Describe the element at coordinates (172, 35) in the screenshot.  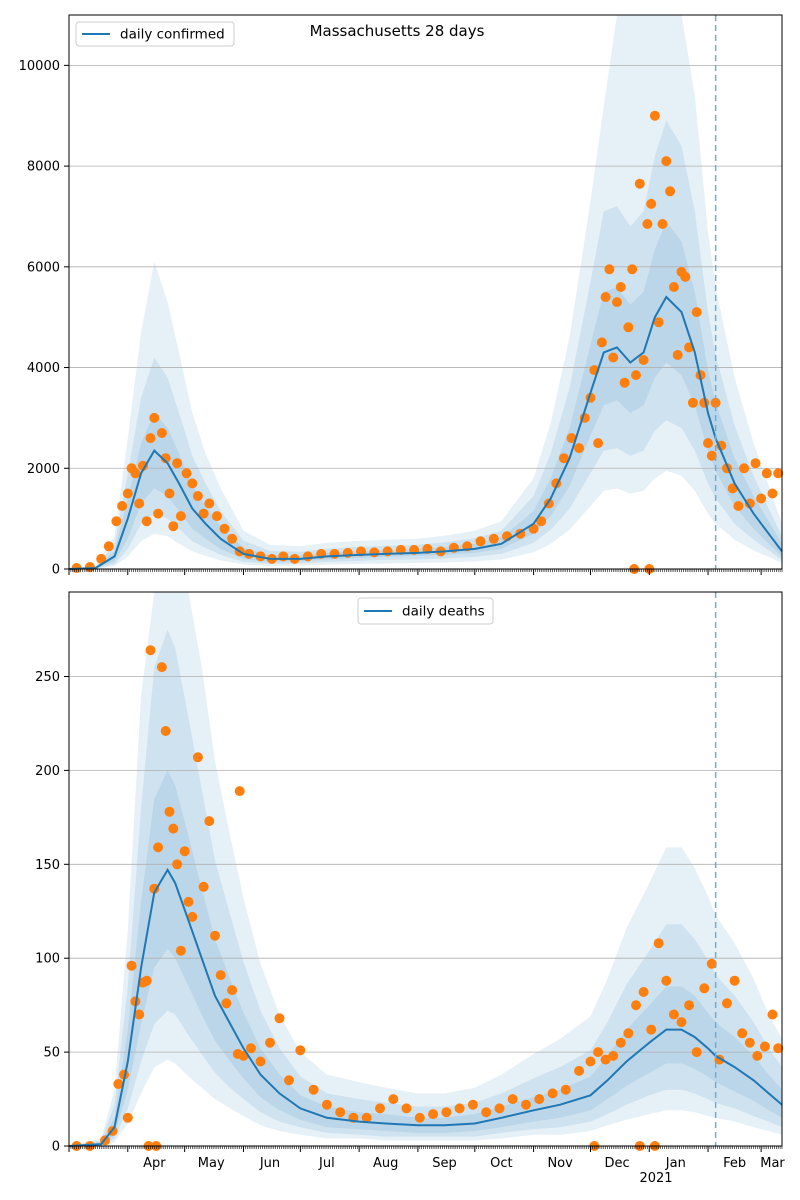
I see `legend-label-confirmed: daily confirmed` at that location.